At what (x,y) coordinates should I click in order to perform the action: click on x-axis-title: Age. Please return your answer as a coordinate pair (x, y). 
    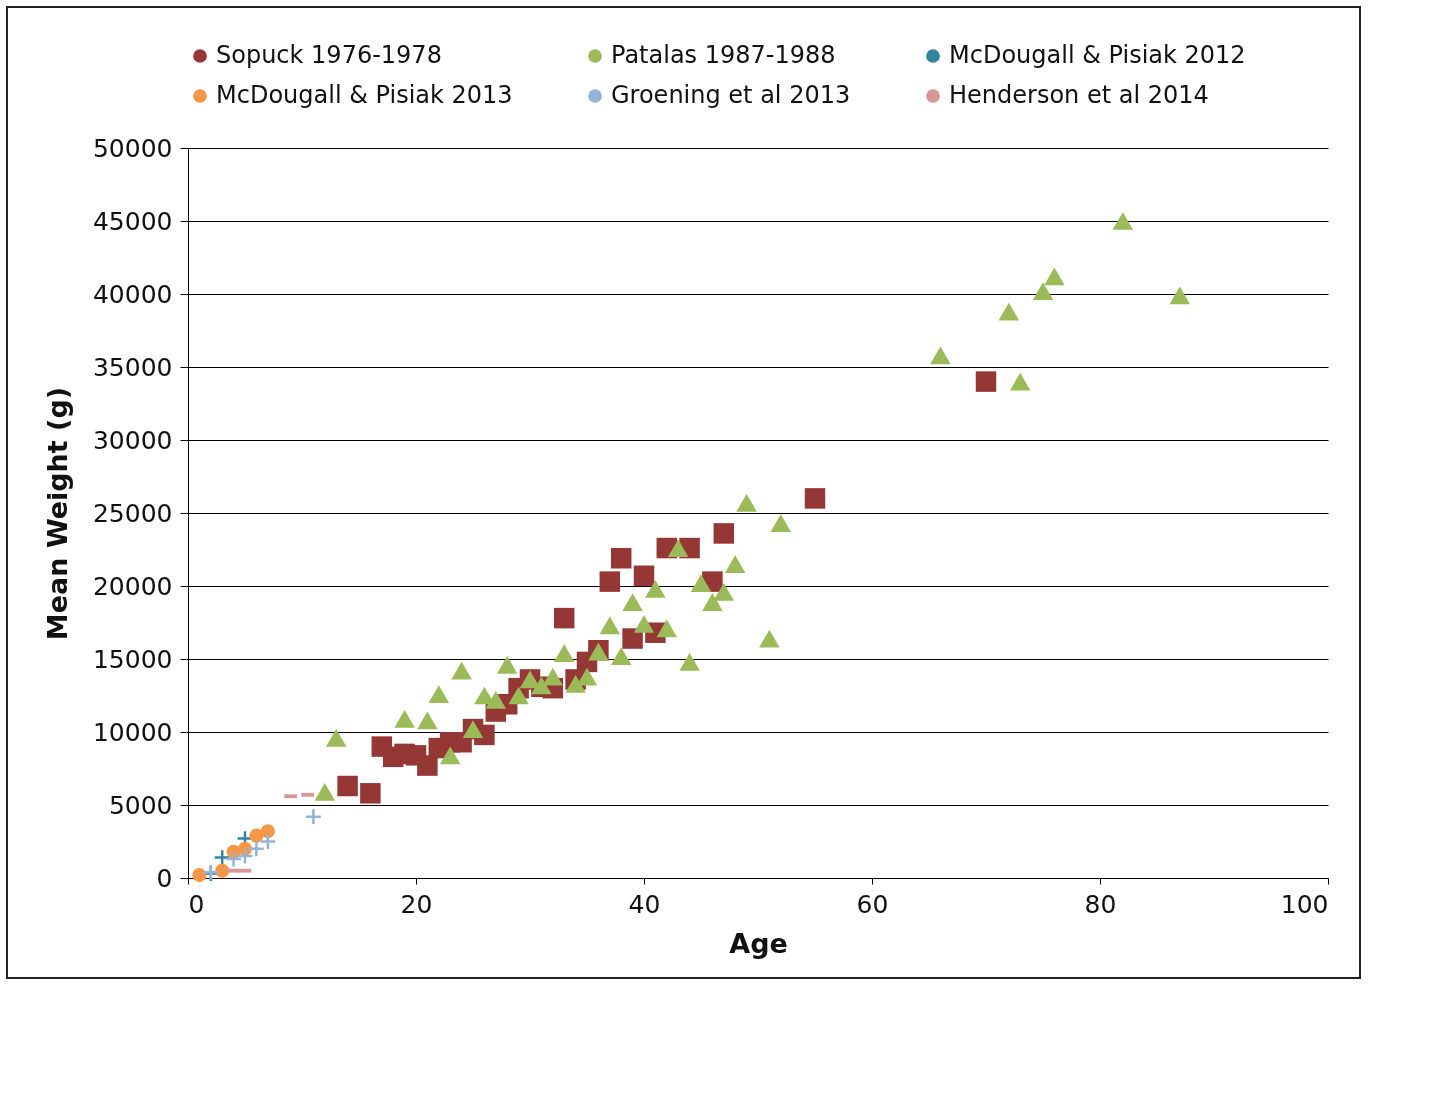
    Looking at the image, I should click on (758, 943).